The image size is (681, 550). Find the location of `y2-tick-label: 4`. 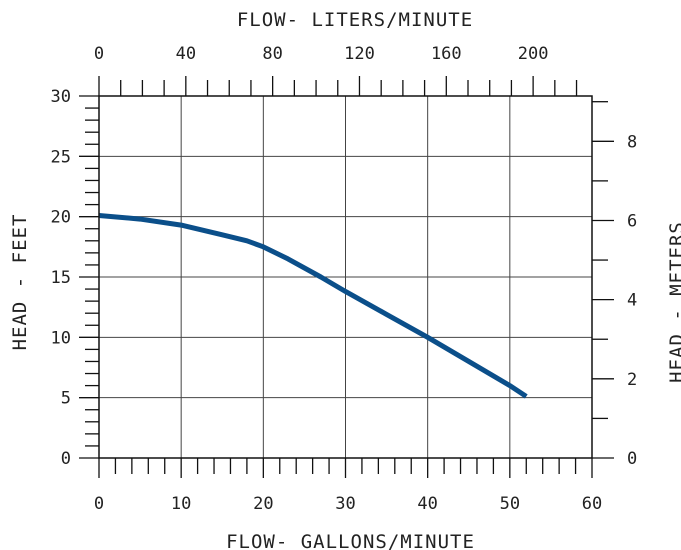

y2-tick-label: 4 is located at coordinates (632, 301).